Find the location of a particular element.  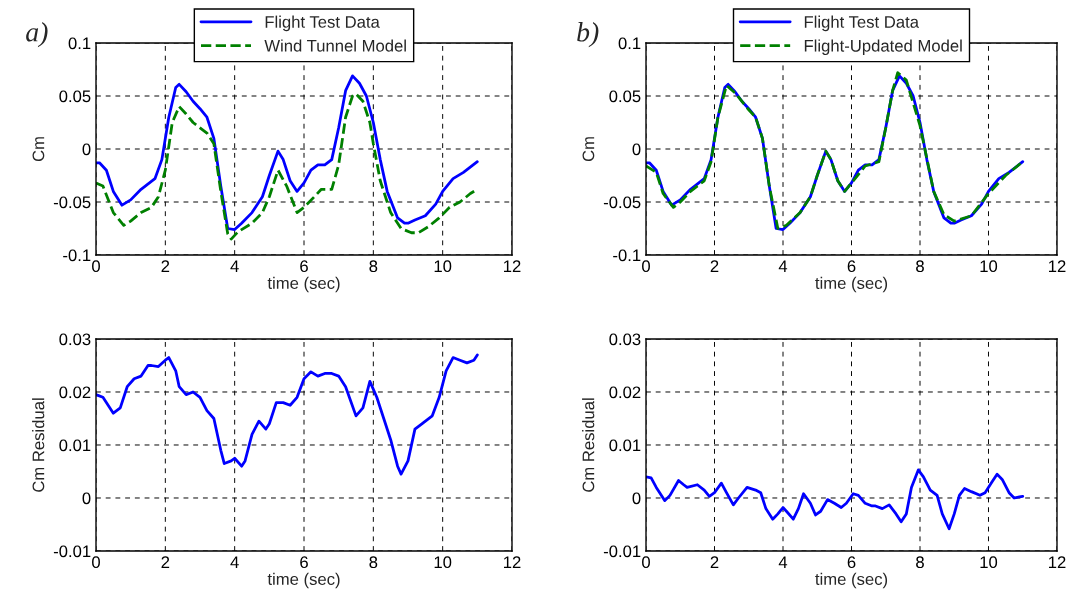

text: a) is located at coordinates (37, 35).